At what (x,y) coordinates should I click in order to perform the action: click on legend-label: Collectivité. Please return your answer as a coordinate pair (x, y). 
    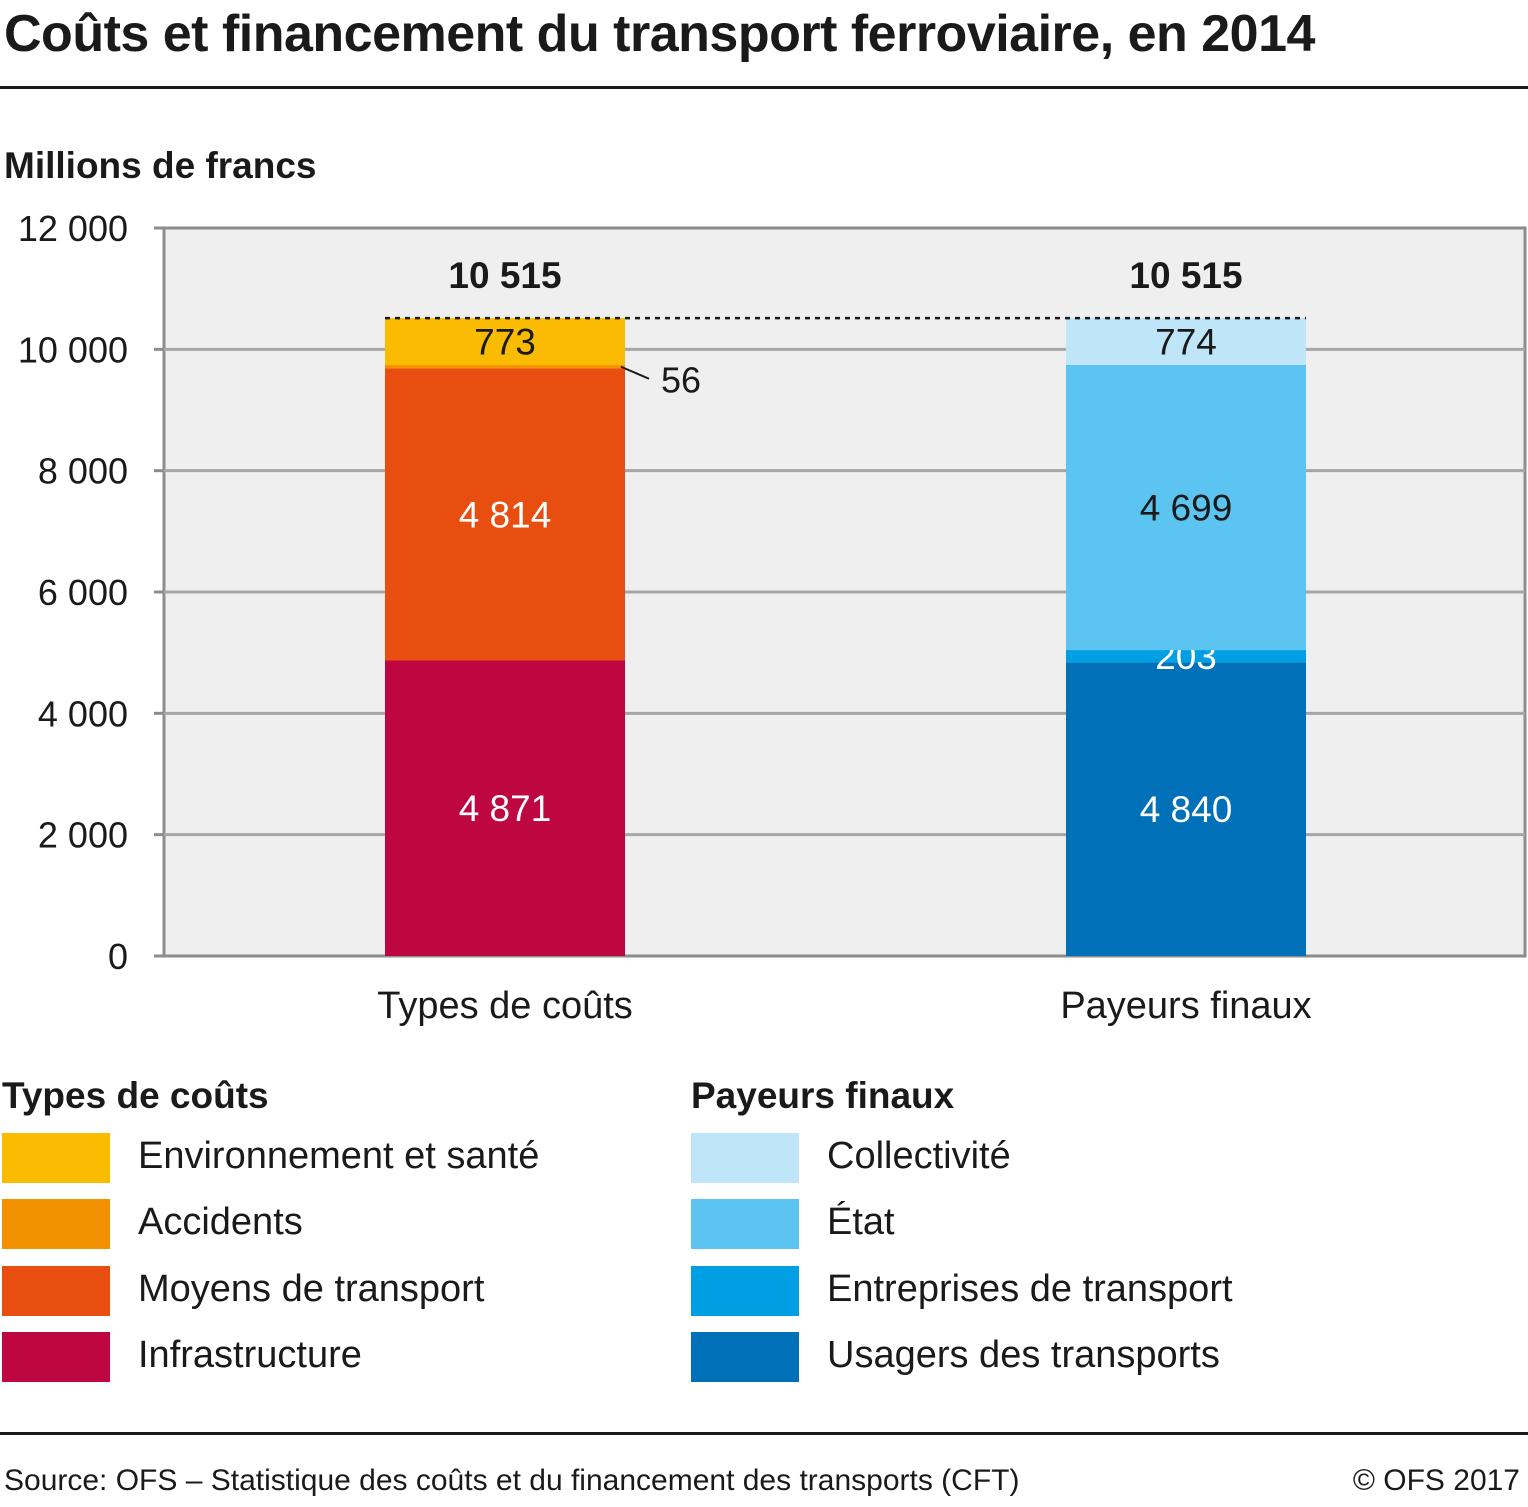
    Looking at the image, I should click on (919, 1156).